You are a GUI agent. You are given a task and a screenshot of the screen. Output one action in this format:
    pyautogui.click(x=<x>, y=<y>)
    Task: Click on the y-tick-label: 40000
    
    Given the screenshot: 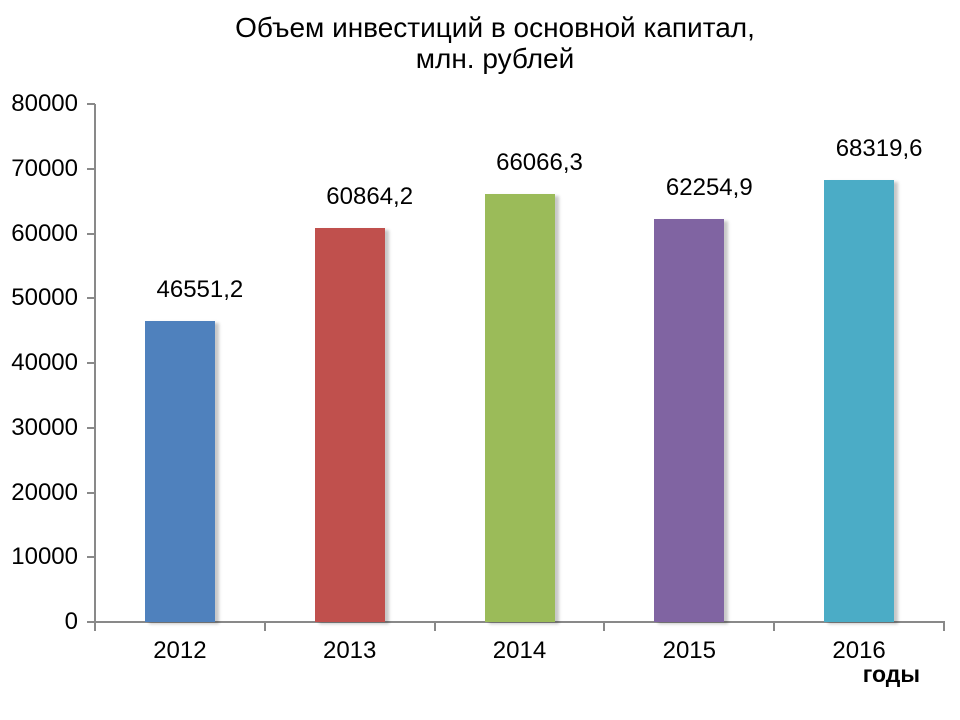 What is the action you would take?
    pyautogui.click(x=44, y=362)
    